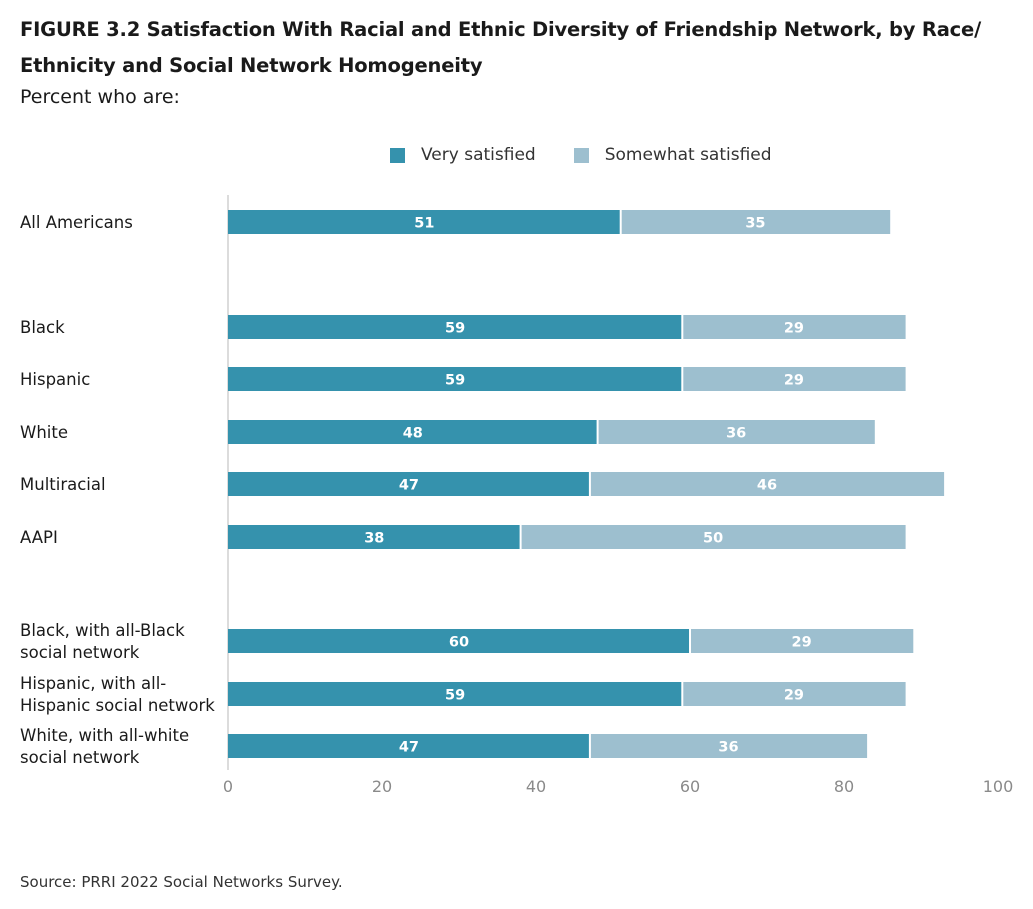 The height and width of the screenshot is (909, 1033). What do you see at coordinates (100, 97) in the screenshot?
I see `chart-subtitle: Percent who are:` at bounding box center [100, 97].